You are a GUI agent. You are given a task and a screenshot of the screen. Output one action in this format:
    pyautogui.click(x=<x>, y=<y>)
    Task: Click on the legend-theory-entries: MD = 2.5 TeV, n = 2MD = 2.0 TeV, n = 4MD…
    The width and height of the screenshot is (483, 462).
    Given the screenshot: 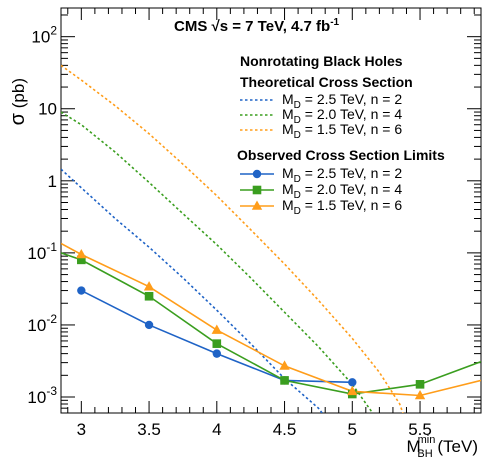 What is the action you would take?
    pyautogui.click(x=321, y=116)
    